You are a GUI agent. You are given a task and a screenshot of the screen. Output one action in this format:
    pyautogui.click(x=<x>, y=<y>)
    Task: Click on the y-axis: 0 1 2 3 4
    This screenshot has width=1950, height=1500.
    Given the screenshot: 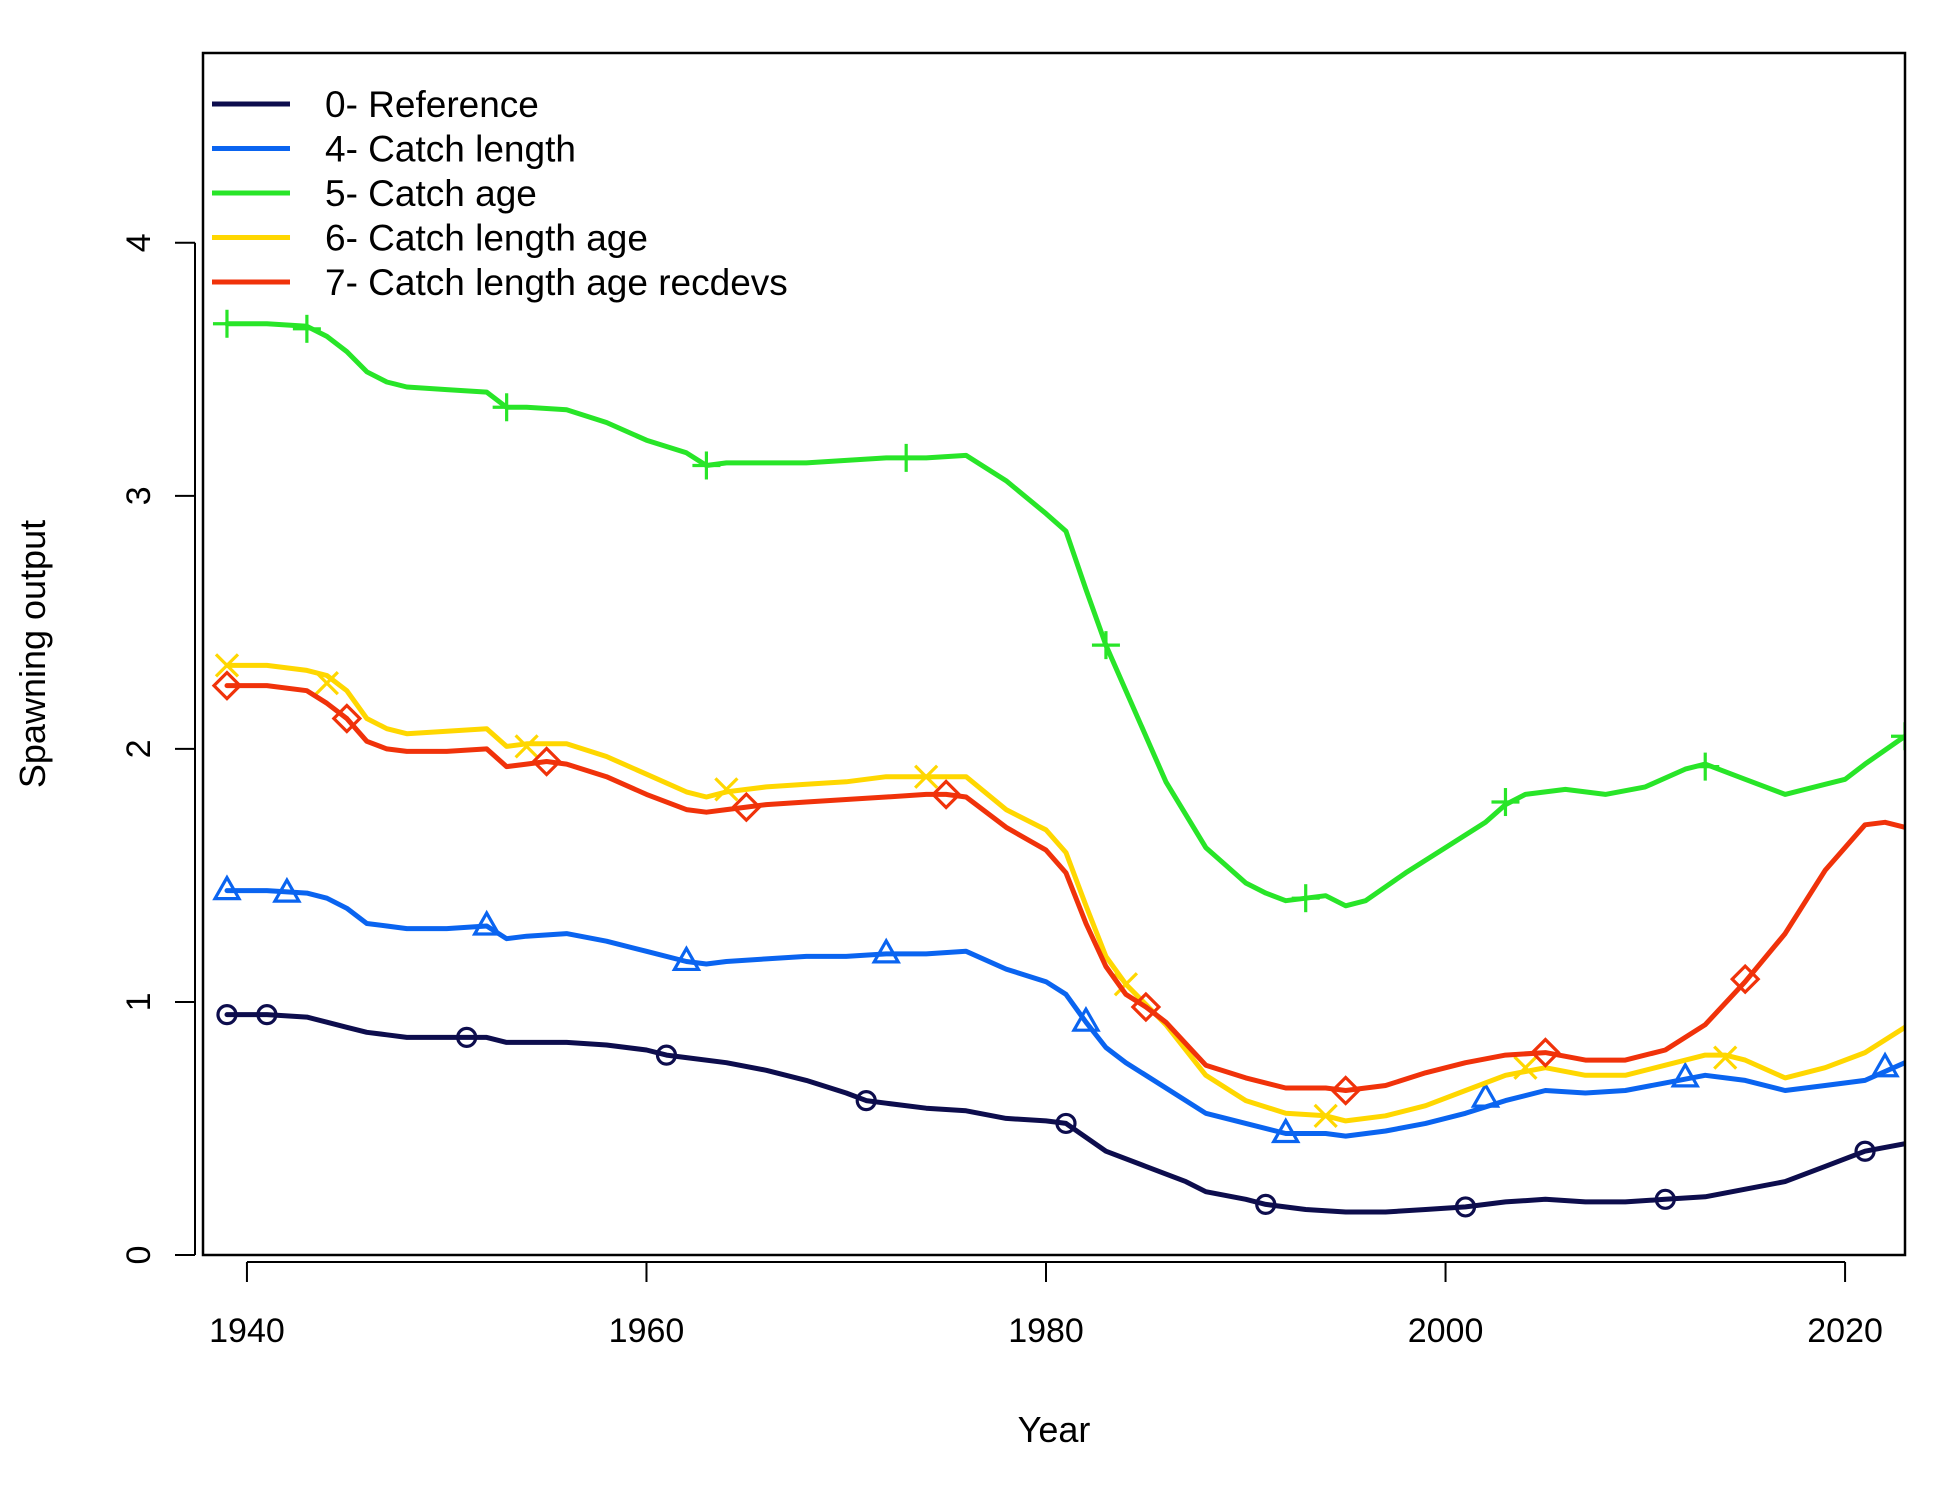 What is the action you would take?
    pyautogui.click(x=158, y=749)
    